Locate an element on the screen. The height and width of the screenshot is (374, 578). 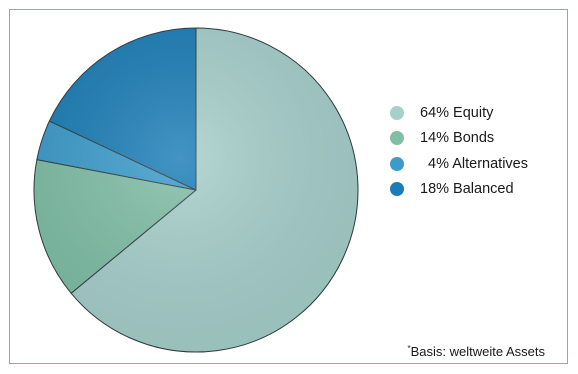
legend-item: 64% Equity is located at coordinates (459, 113).